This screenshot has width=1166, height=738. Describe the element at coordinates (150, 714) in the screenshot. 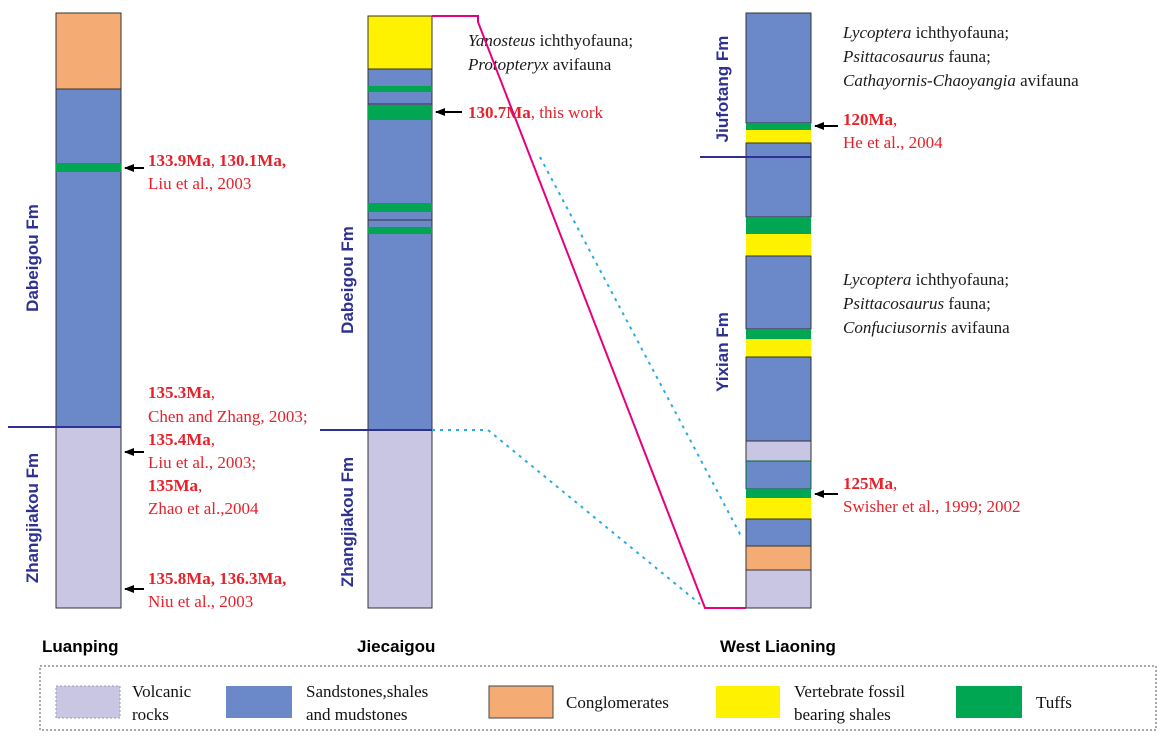

I see `legend-volcanic-label-2: rocks` at that location.